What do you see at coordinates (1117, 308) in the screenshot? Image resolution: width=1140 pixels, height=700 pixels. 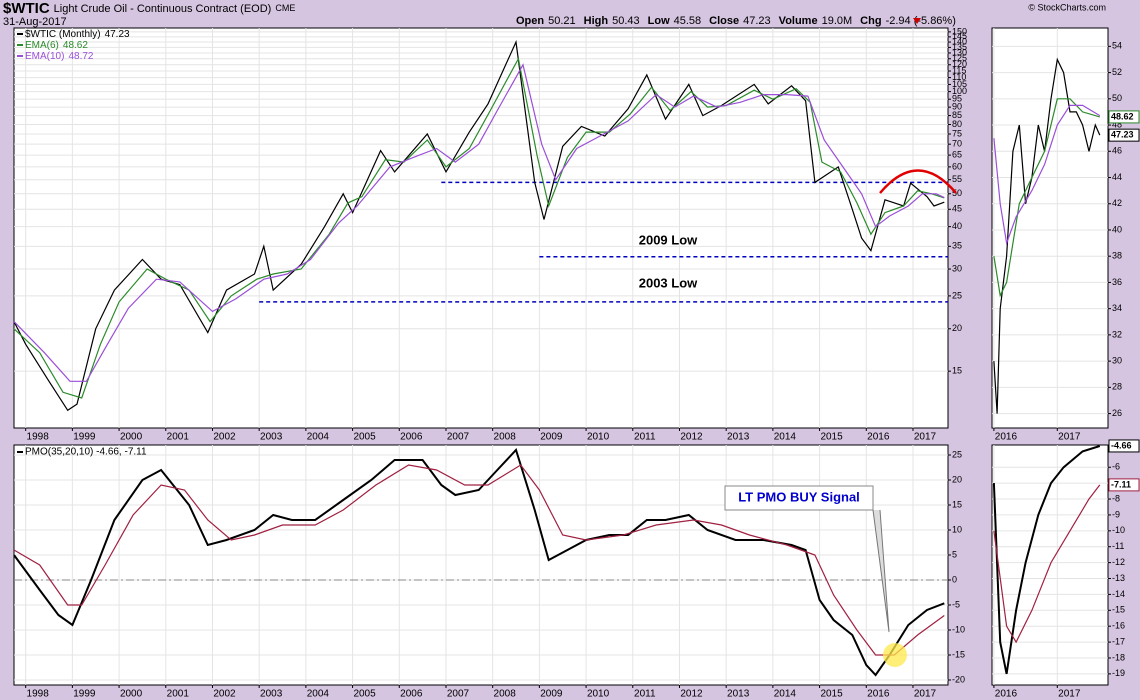 I see `y-tick-label: 34` at bounding box center [1117, 308].